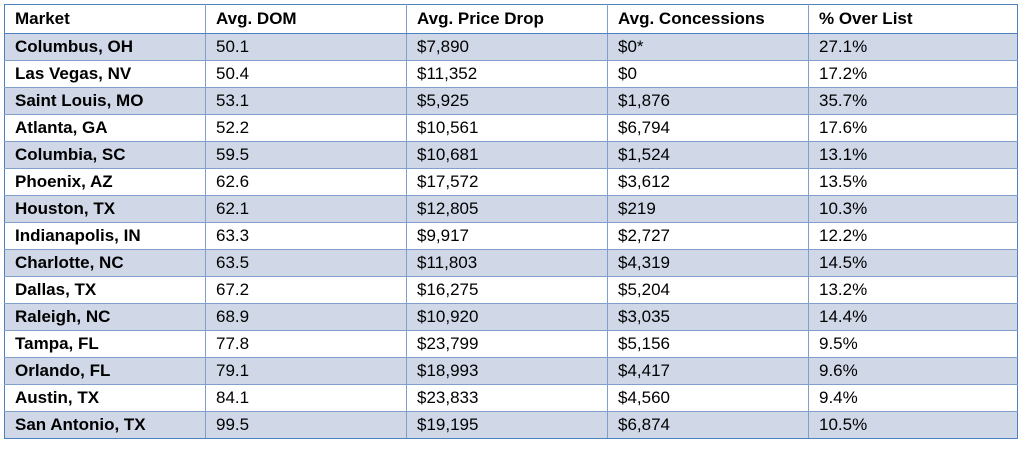 The height and width of the screenshot is (454, 1024). I want to click on pct-over-list-cell: 13.1%, so click(913, 155).